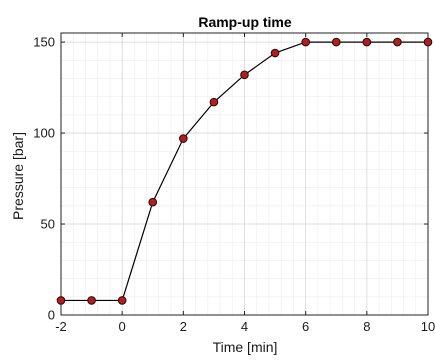 The width and height of the screenshot is (435, 361). Describe the element at coordinates (18, 176) in the screenshot. I see `y-axis-label: Pressure [bar]` at that location.